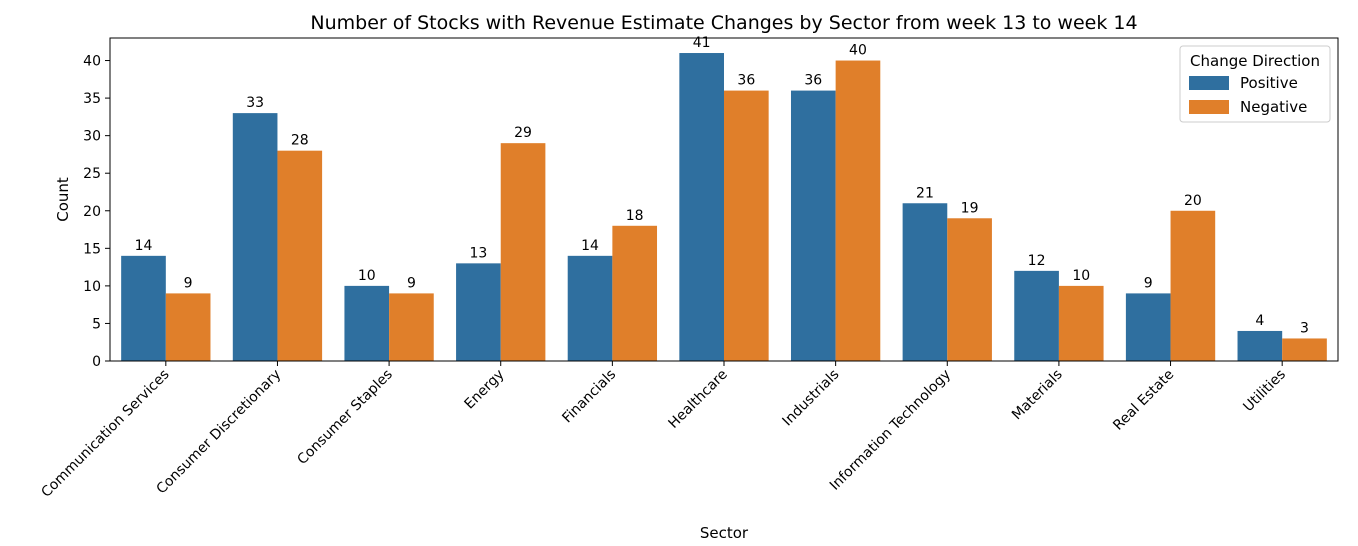 This screenshot has height=546, width=1358. What do you see at coordinates (255, 103) in the screenshot?
I see `bar-value-label: 33` at bounding box center [255, 103].